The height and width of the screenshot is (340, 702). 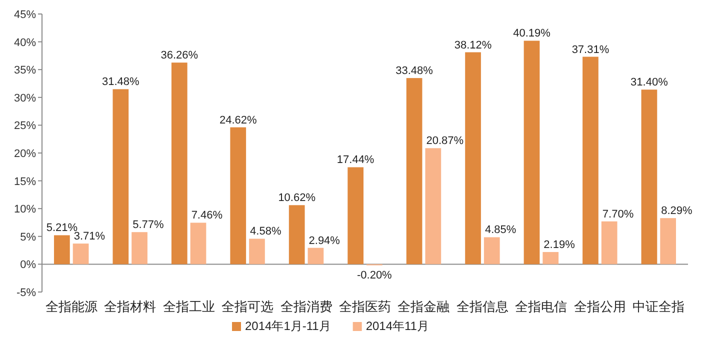 What do you see at coordinates (25, 42) in the screenshot?
I see `y-tick-label: 40%` at bounding box center [25, 42].